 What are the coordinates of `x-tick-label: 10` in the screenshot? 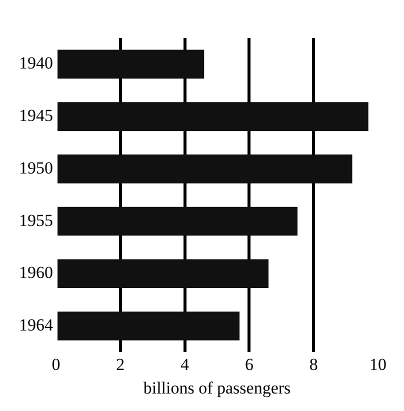 It's located at (378, 364).